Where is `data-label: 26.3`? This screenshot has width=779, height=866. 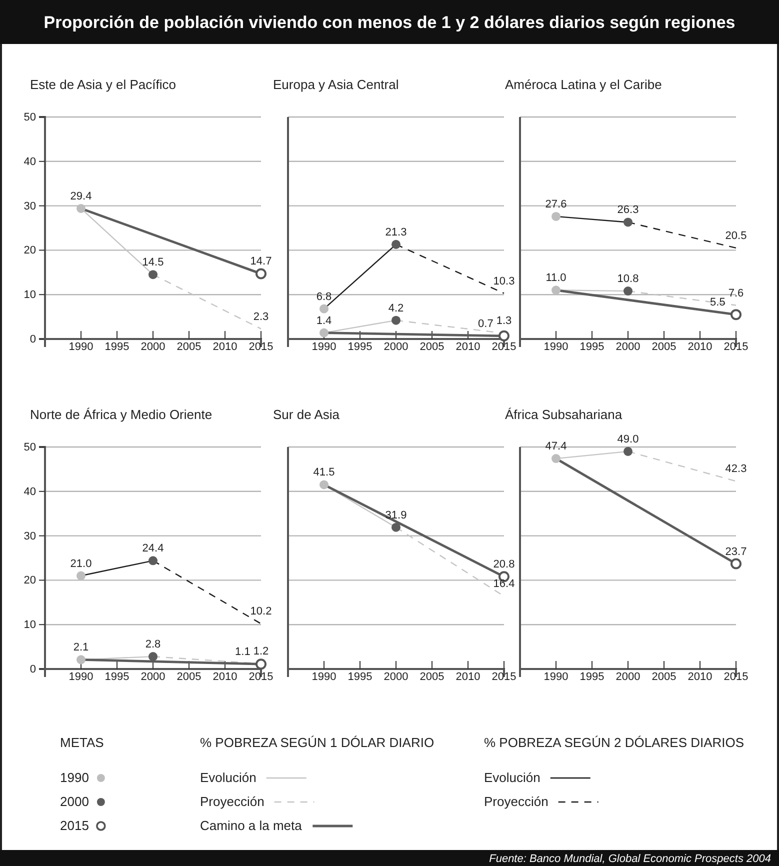
data-label: 26.3 is located at coordinates (628, 210).